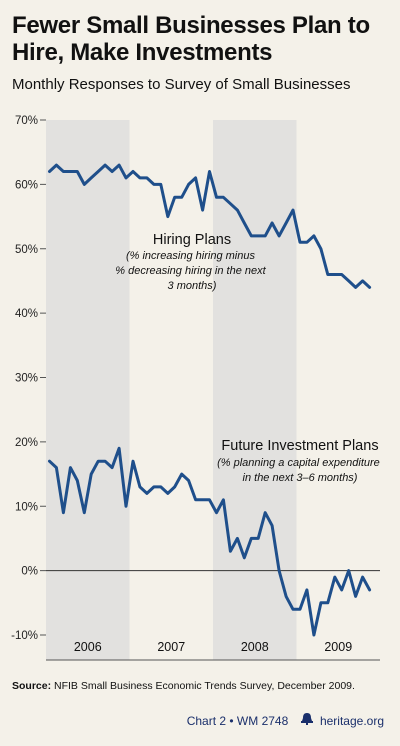  I want to click on hiring-plans-label: Hiring Plans, so click(192, 240).